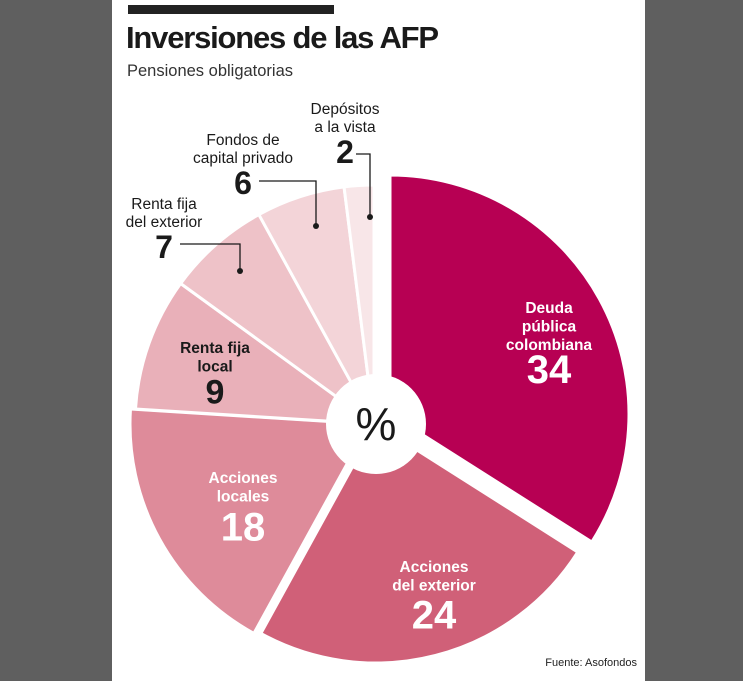  What do you see at coordinates (164, 213) in the screenshot?
I see `slice-label-4: Renta fija del exterior` at bounding box center [164, 213].